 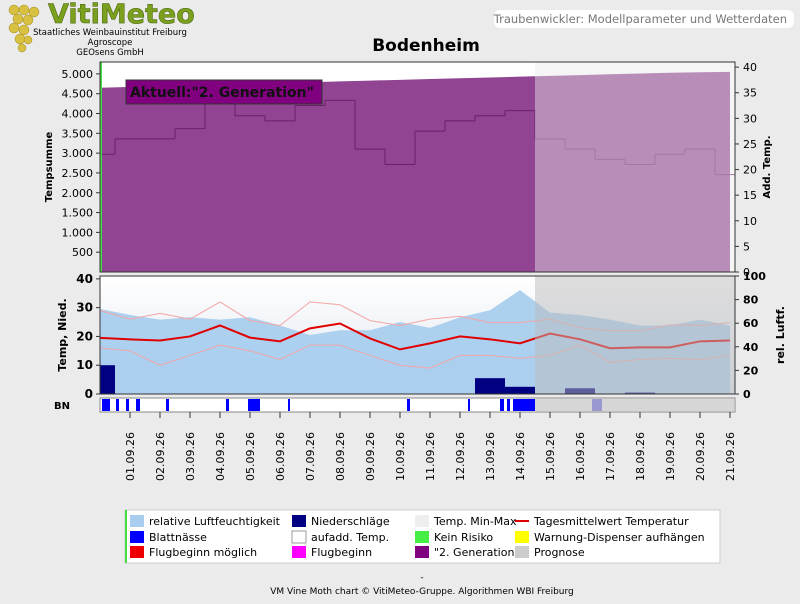 I want to click on caption-box, so click(x=644, y=19).